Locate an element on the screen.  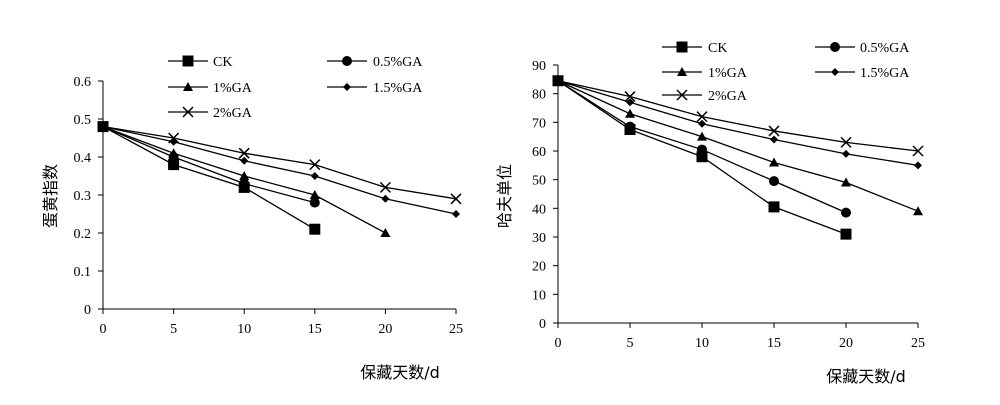
y-tick-label: 60 is located at coordinates (539, 152).